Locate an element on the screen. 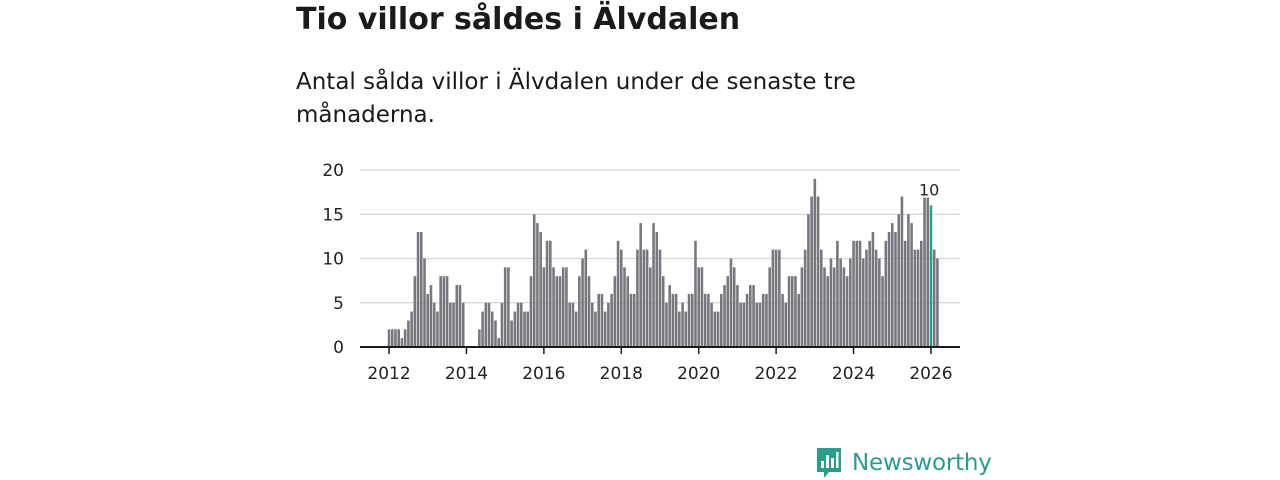  x-tick-label: 2020 is located at coordinates (698, 374).